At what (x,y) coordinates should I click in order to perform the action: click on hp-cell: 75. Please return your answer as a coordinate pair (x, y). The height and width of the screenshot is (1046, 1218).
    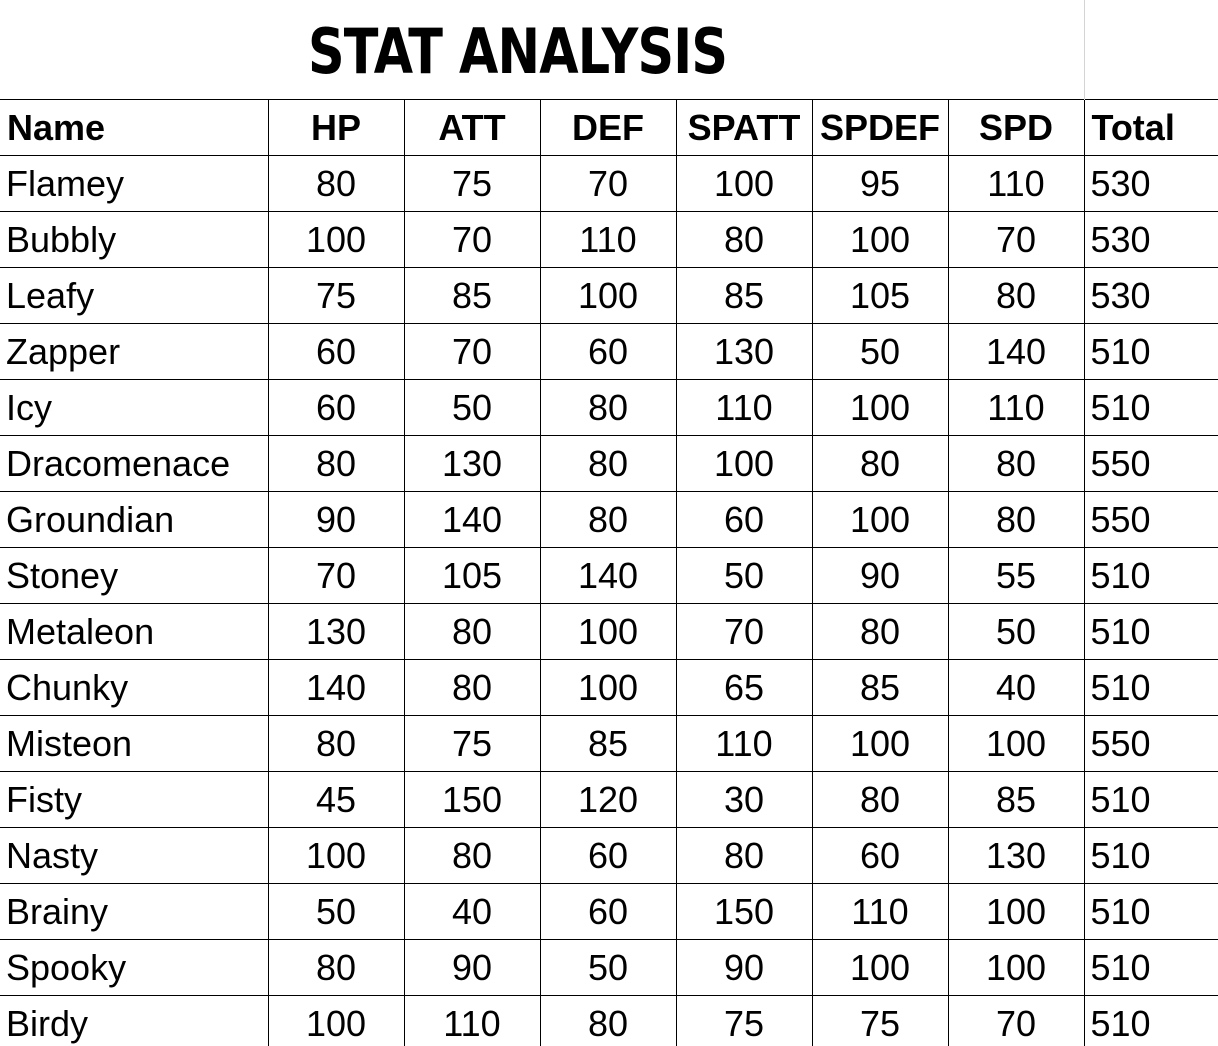
    Looking at the image, I should click on (336, 295).